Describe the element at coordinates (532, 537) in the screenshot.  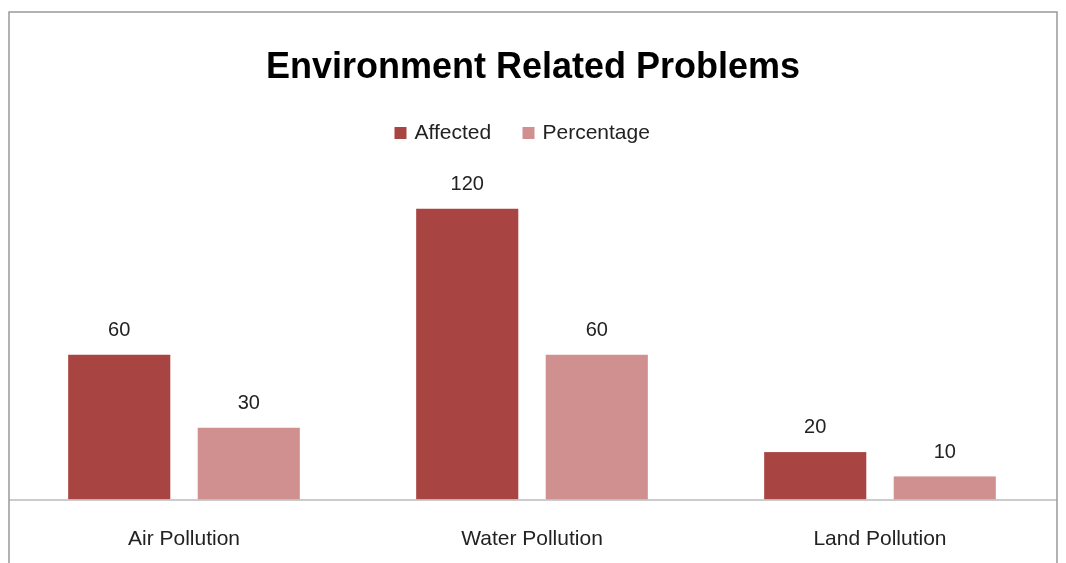
I see `x-tick-label: Water Pollution` at that location.